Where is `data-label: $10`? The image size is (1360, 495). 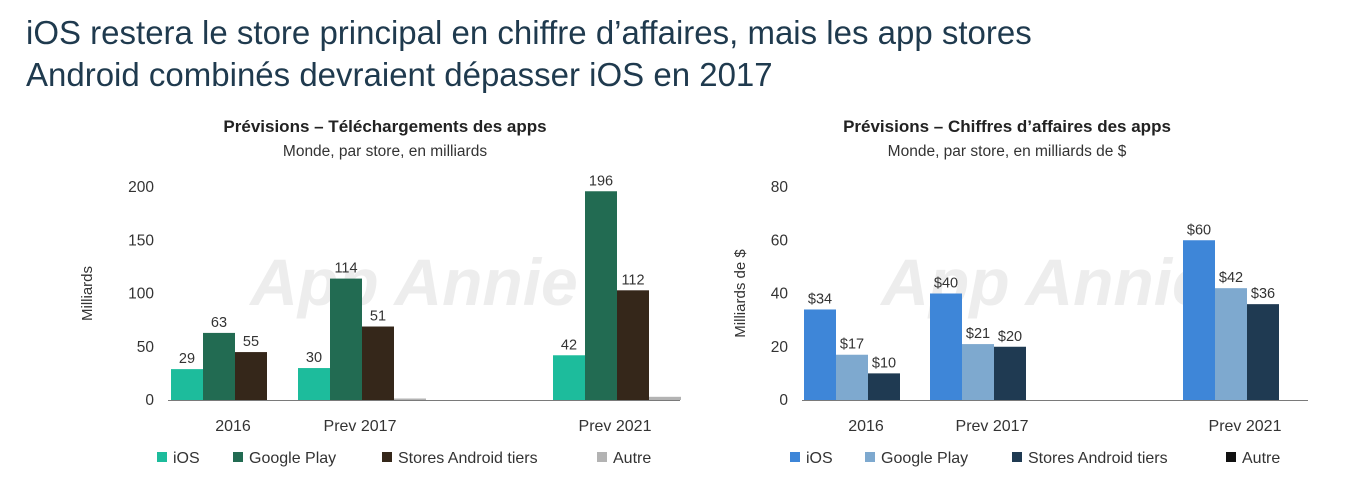
data-label: $10 is located at coordinates (884, 363).